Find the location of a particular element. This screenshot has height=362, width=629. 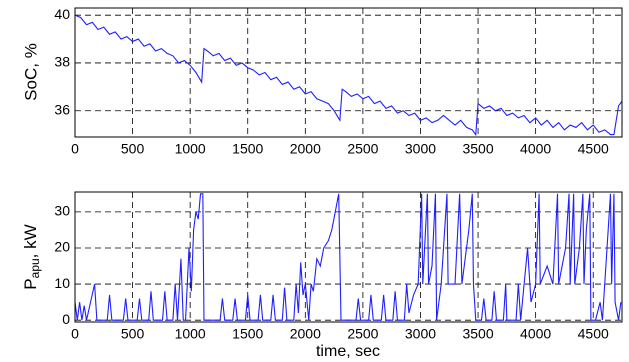

y-tick-label: 30 is located at coordinates (62, 211).